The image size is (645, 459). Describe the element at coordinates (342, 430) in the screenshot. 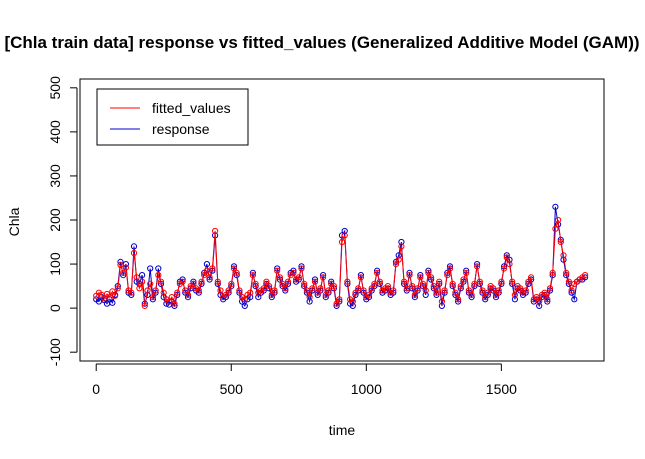

I see `x-axis-label: time` at that location.